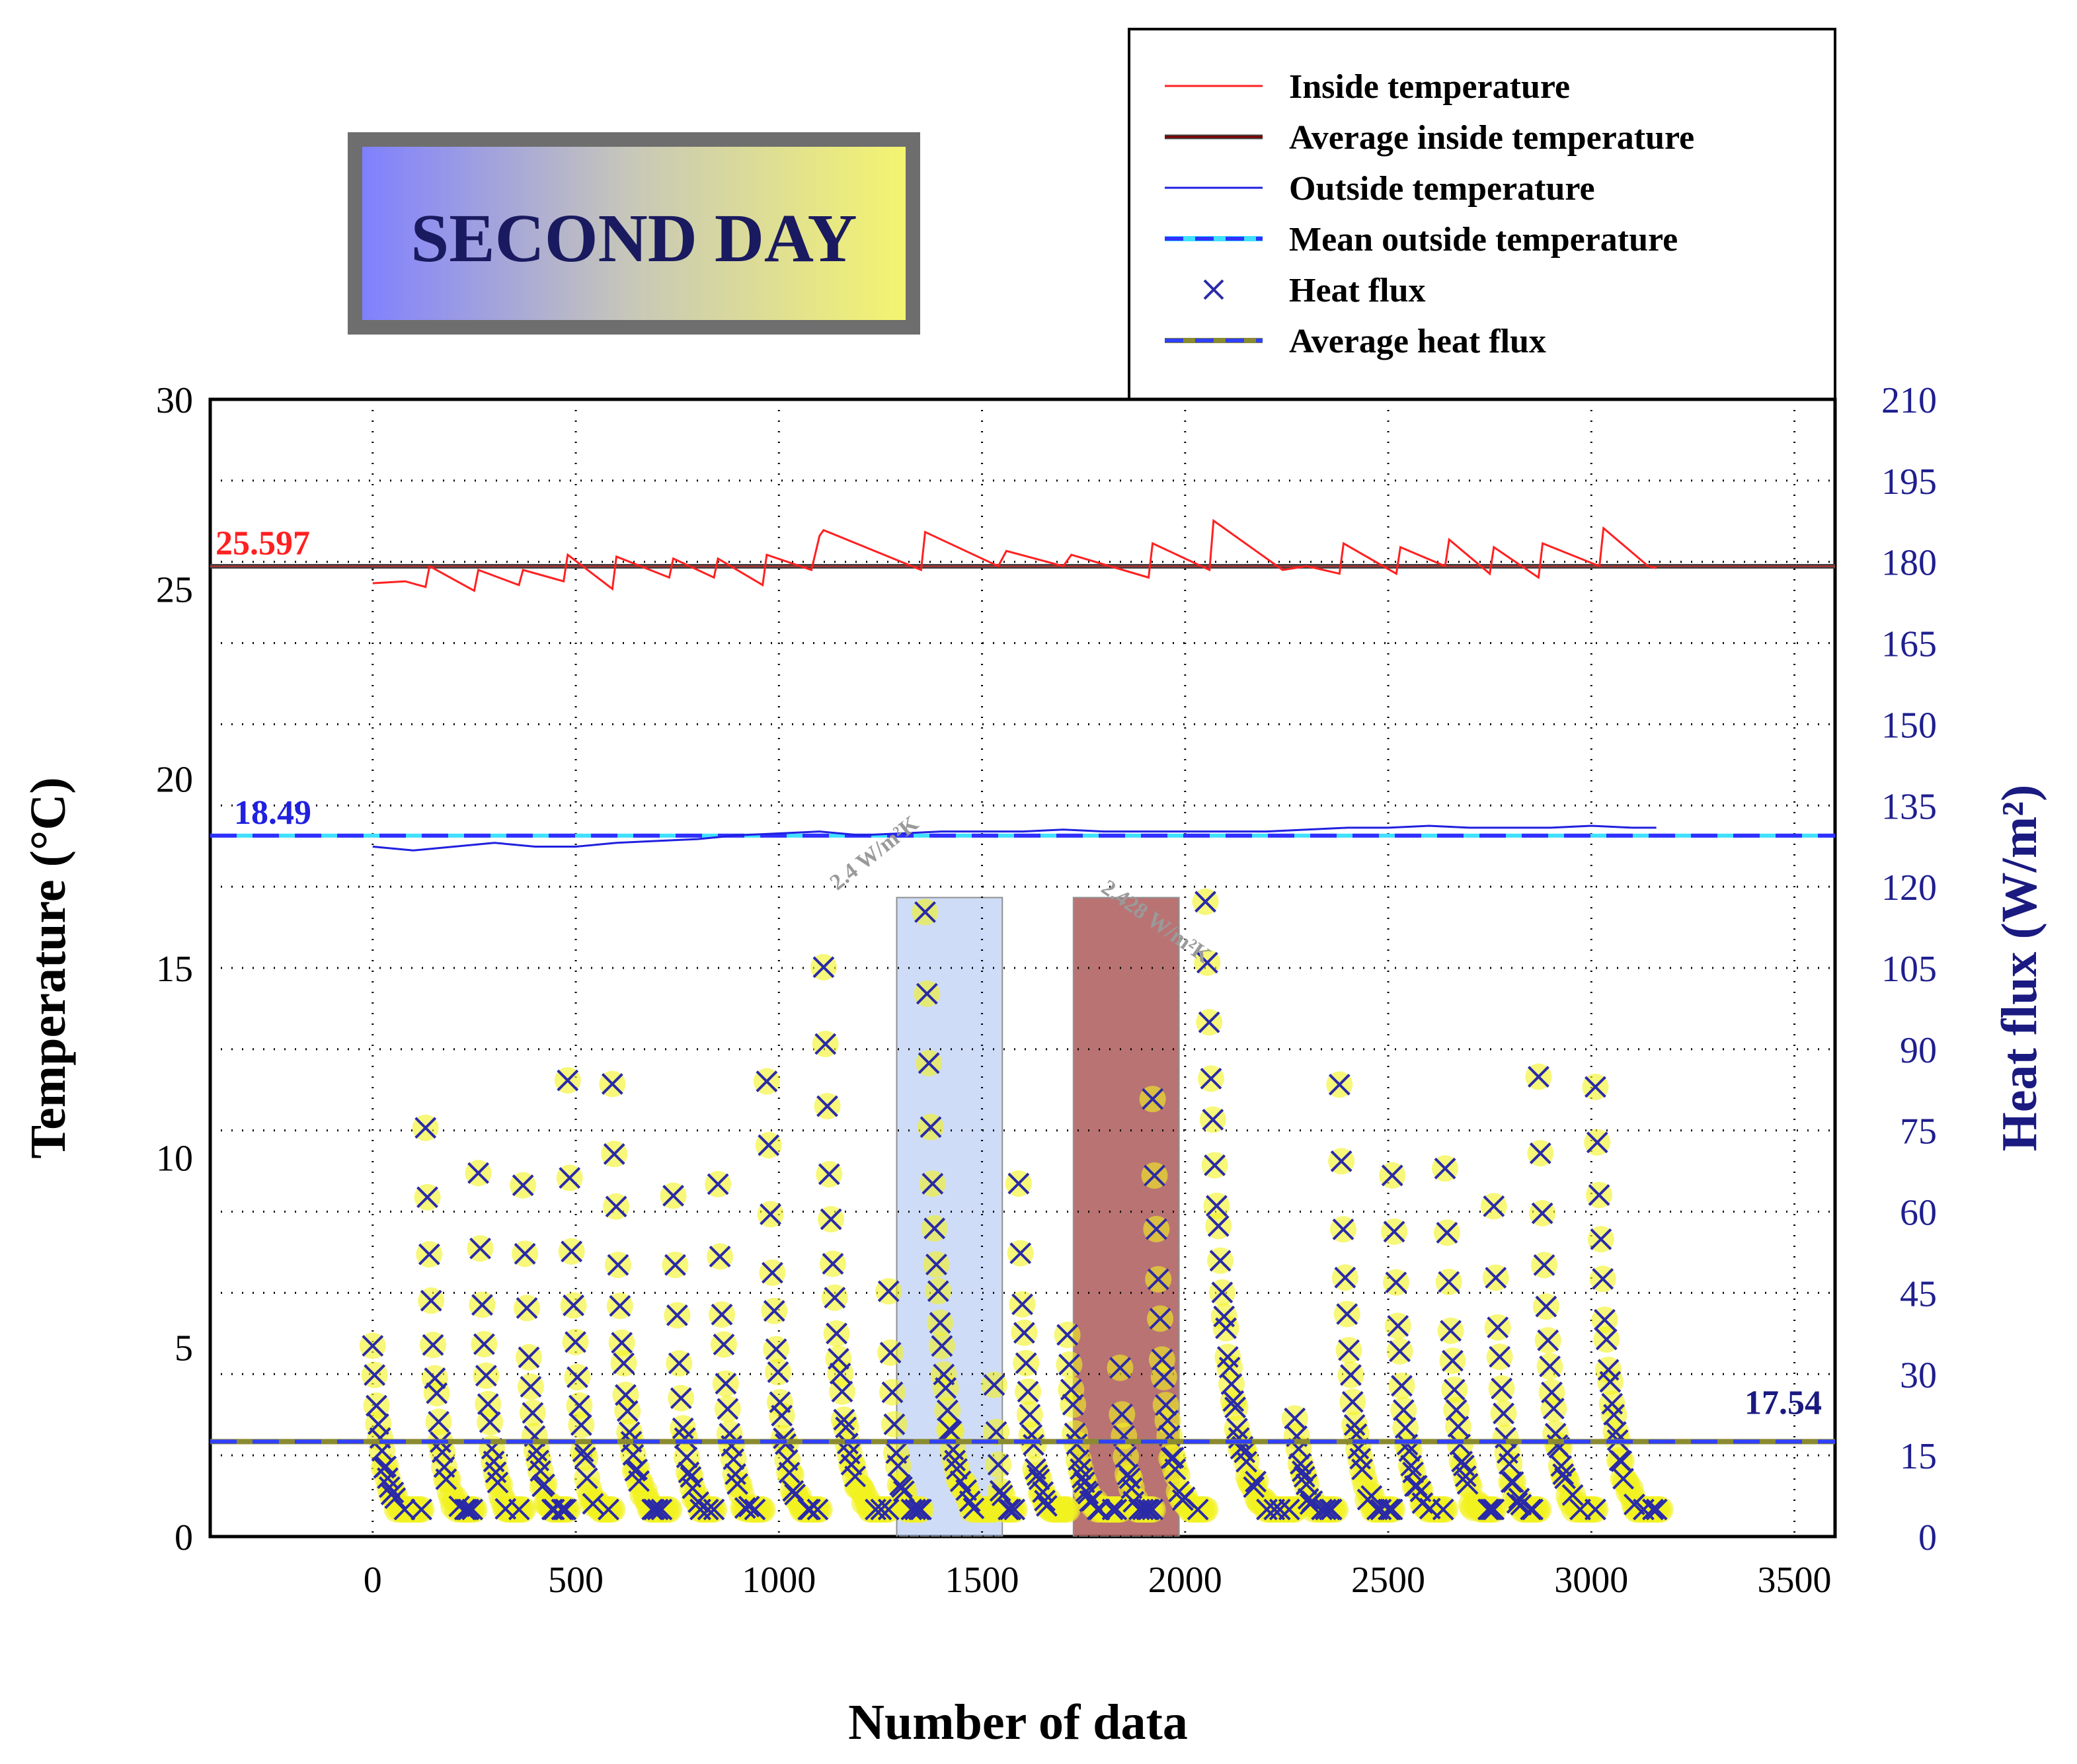  What do you see at coordinates (1909, 401) in the screenshot?
I see `y-tick-label-right: 210` at bounding box center [1909, 401].